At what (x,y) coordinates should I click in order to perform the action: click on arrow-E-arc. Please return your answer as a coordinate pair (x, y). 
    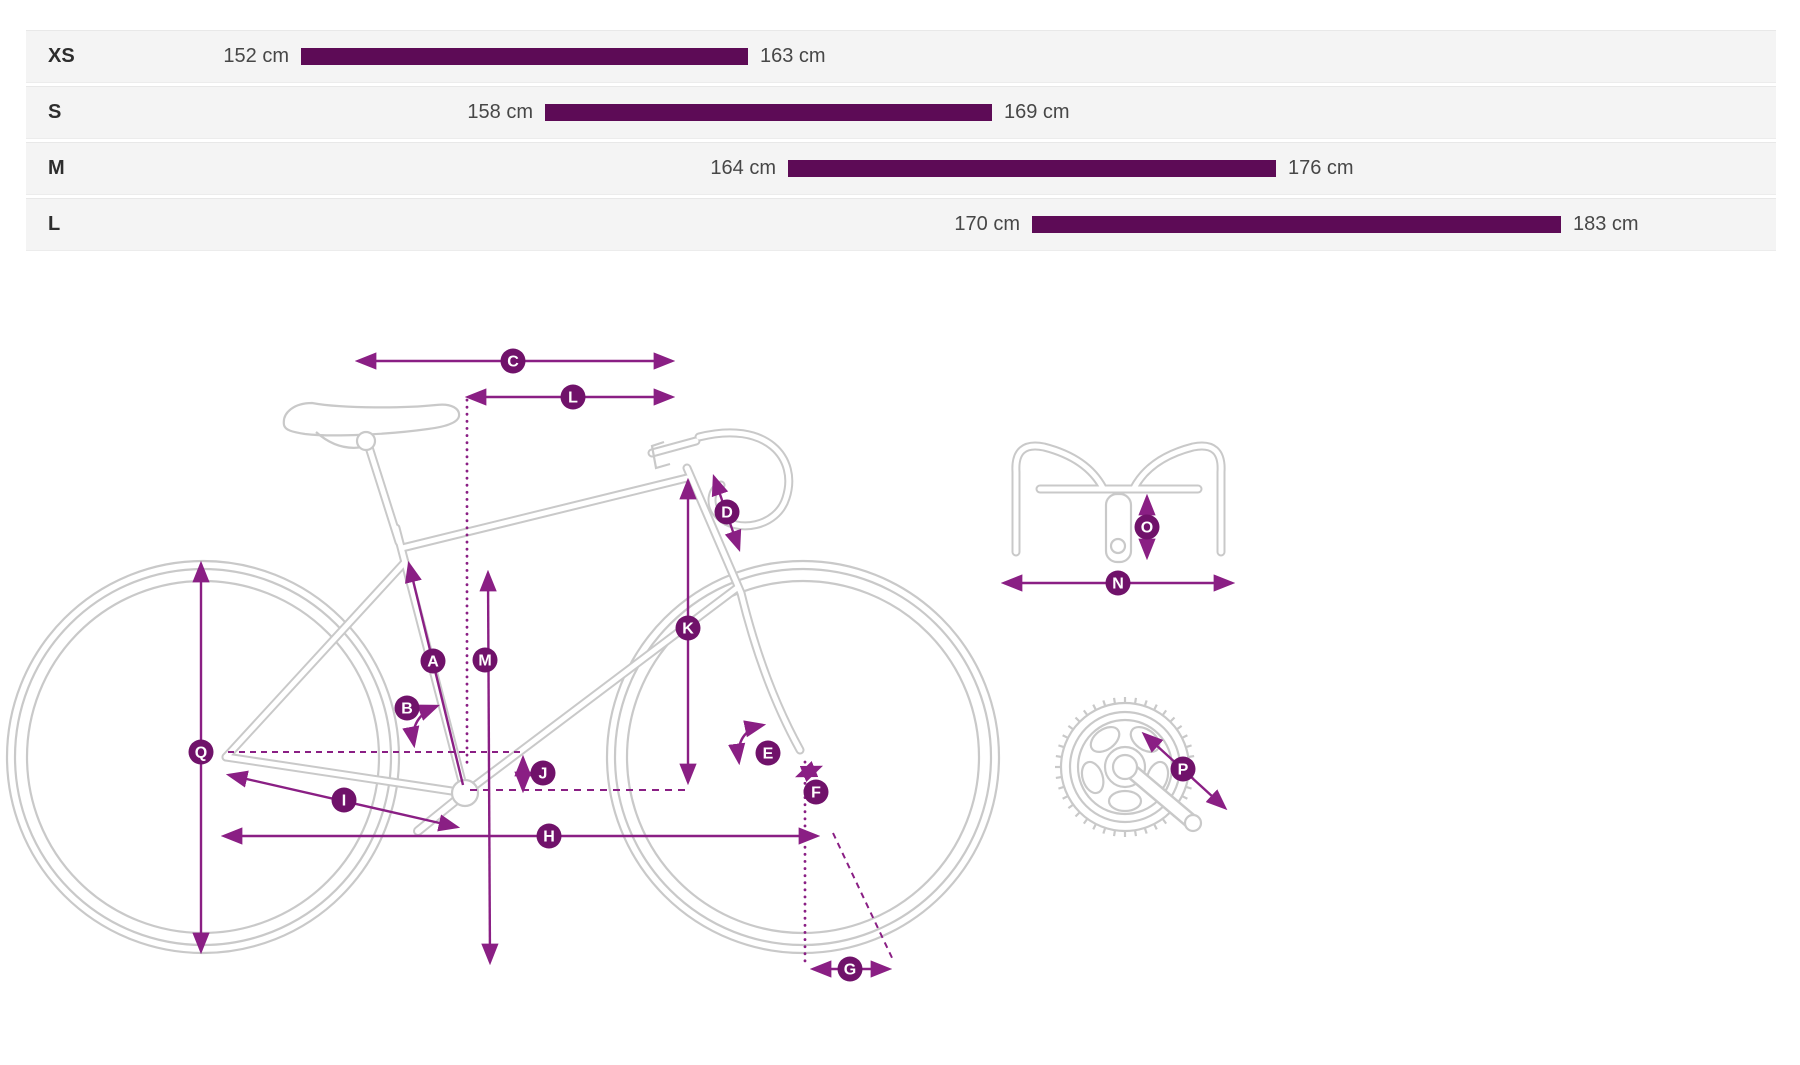
    Looking at the image, I should click on (747, 743).